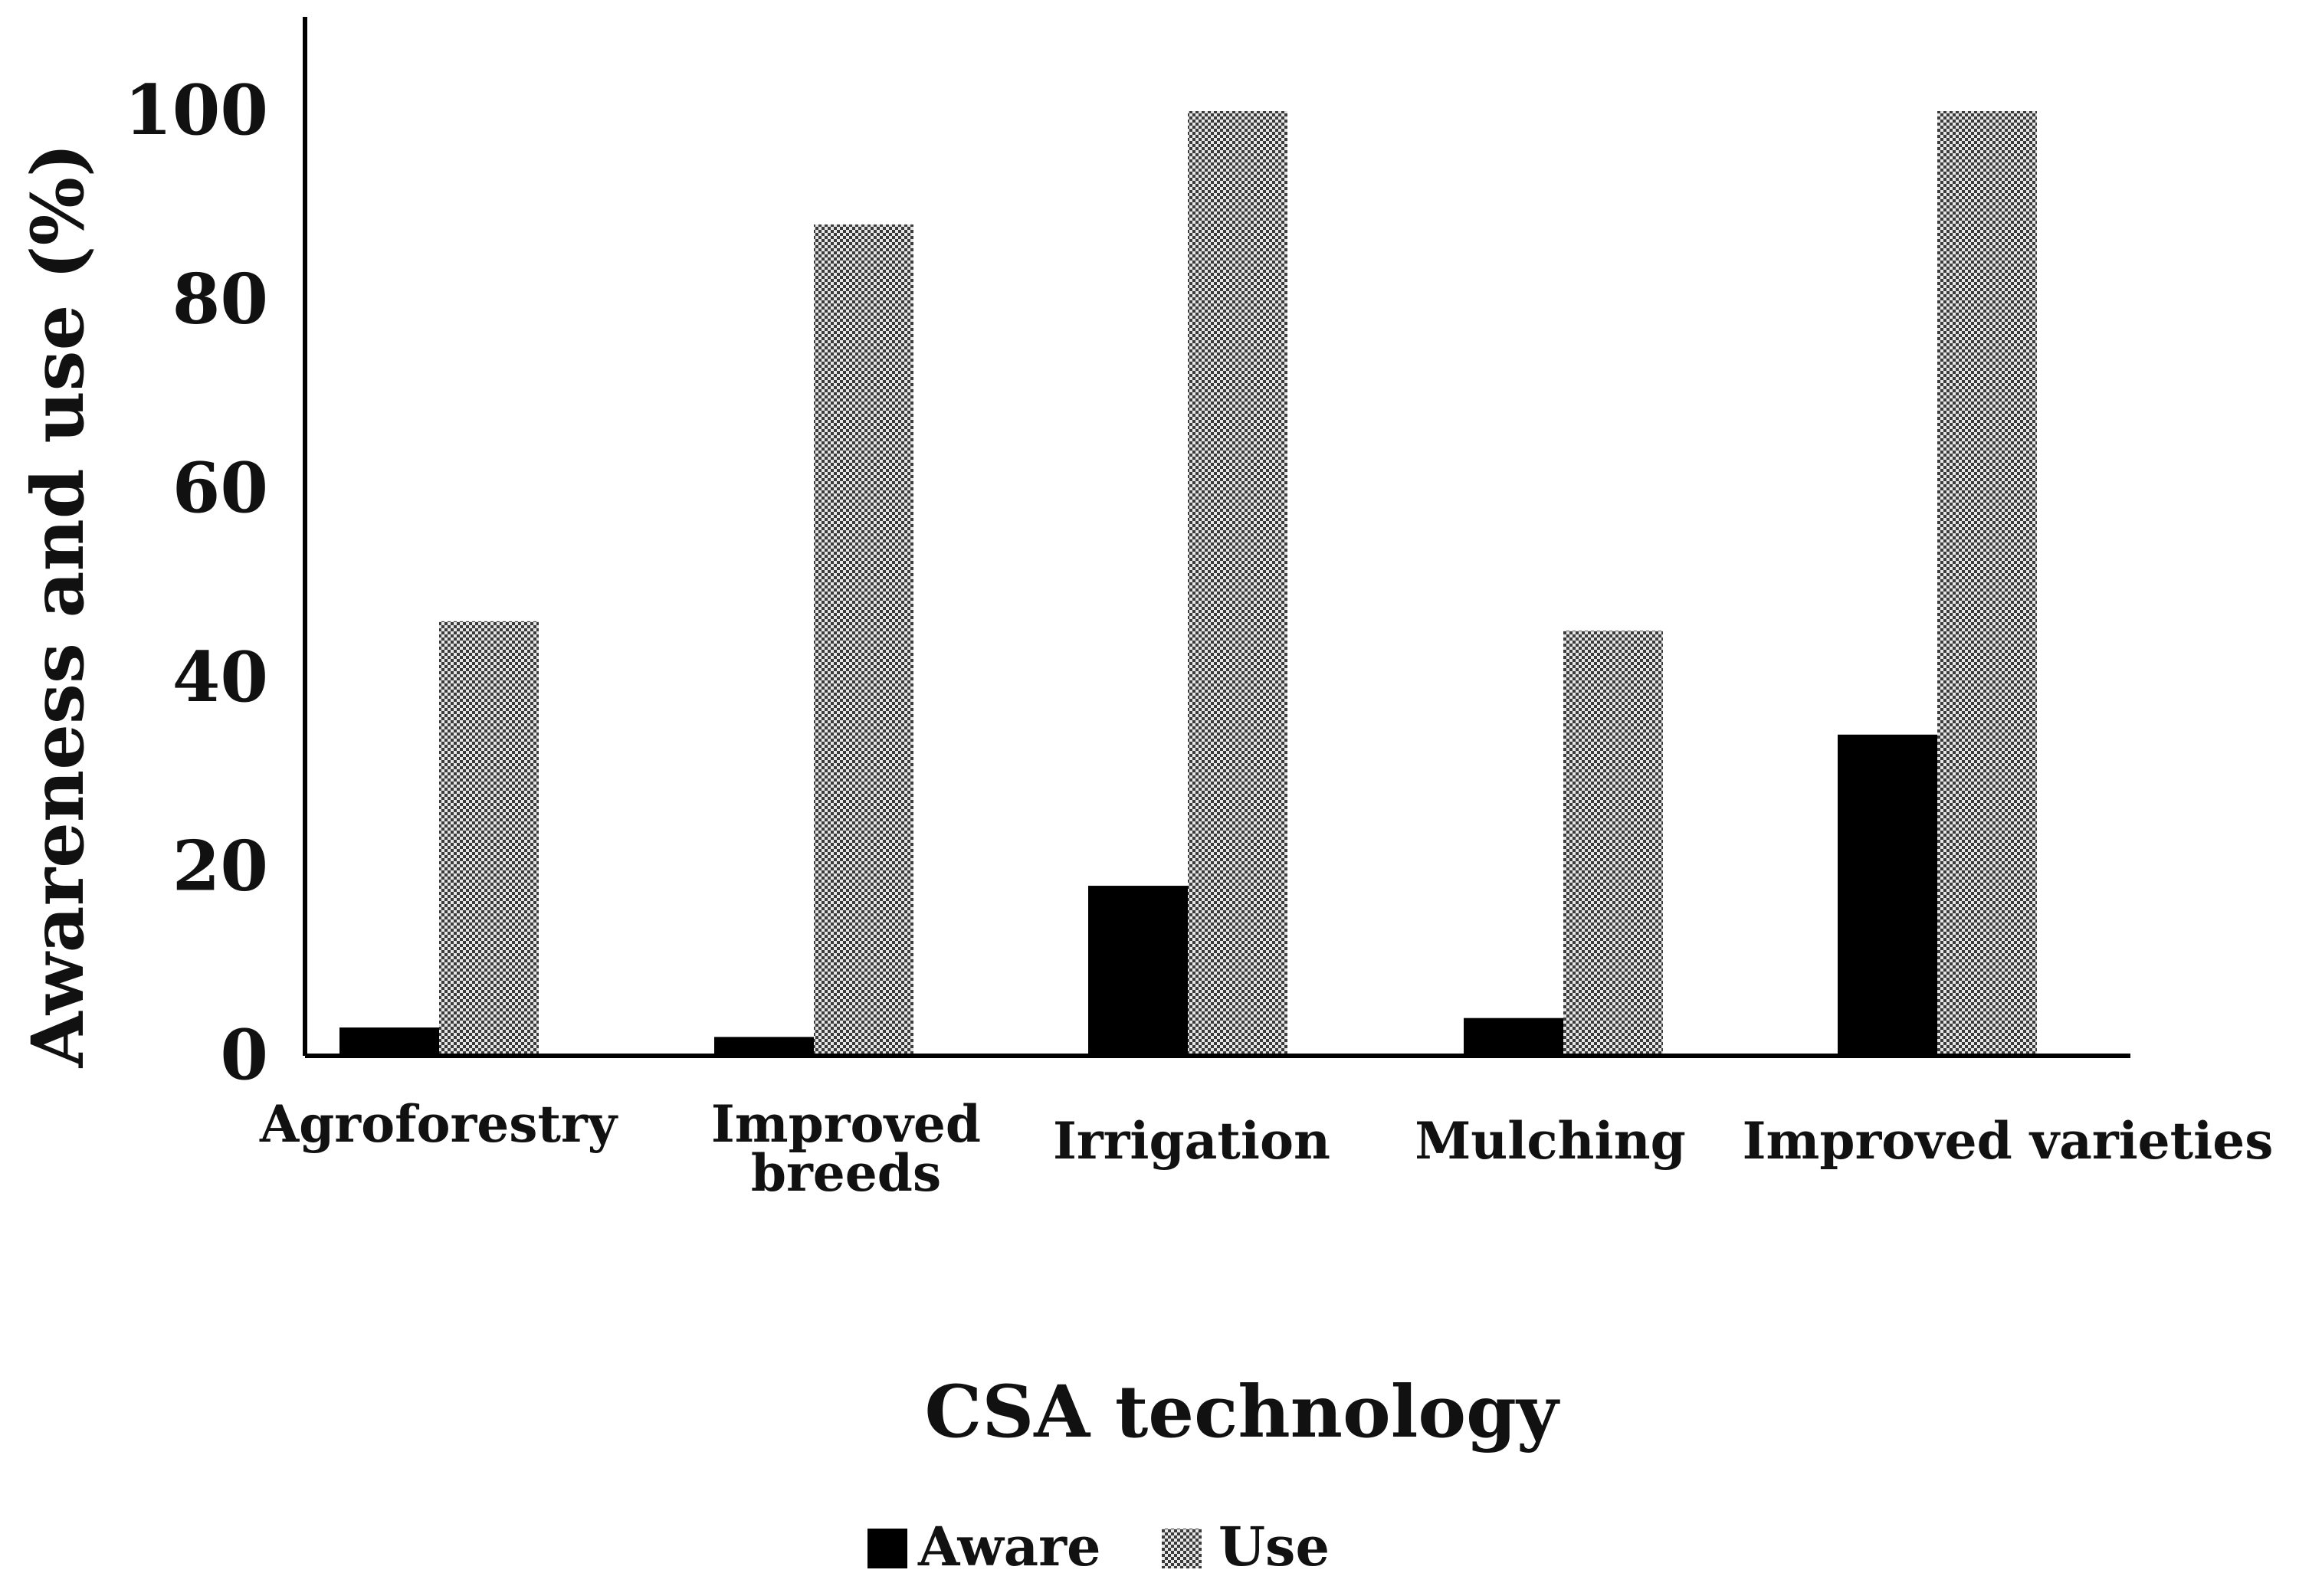 The image size is (2299, 1596). What do you see at coordinates (846, 1148) in the screenshot?
I see `x-tick-label-1: Improved breeds` at bounding box center [846, 1148].